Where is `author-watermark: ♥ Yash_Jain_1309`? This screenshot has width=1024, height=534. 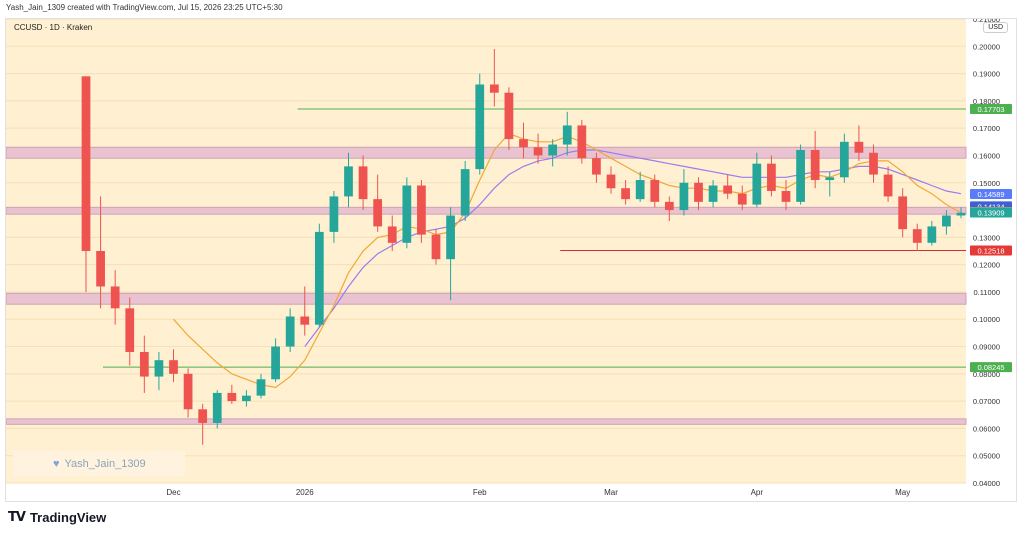 author-watermark: ♥ Yash_Jain_1309 is located at coordinates (99, 463).